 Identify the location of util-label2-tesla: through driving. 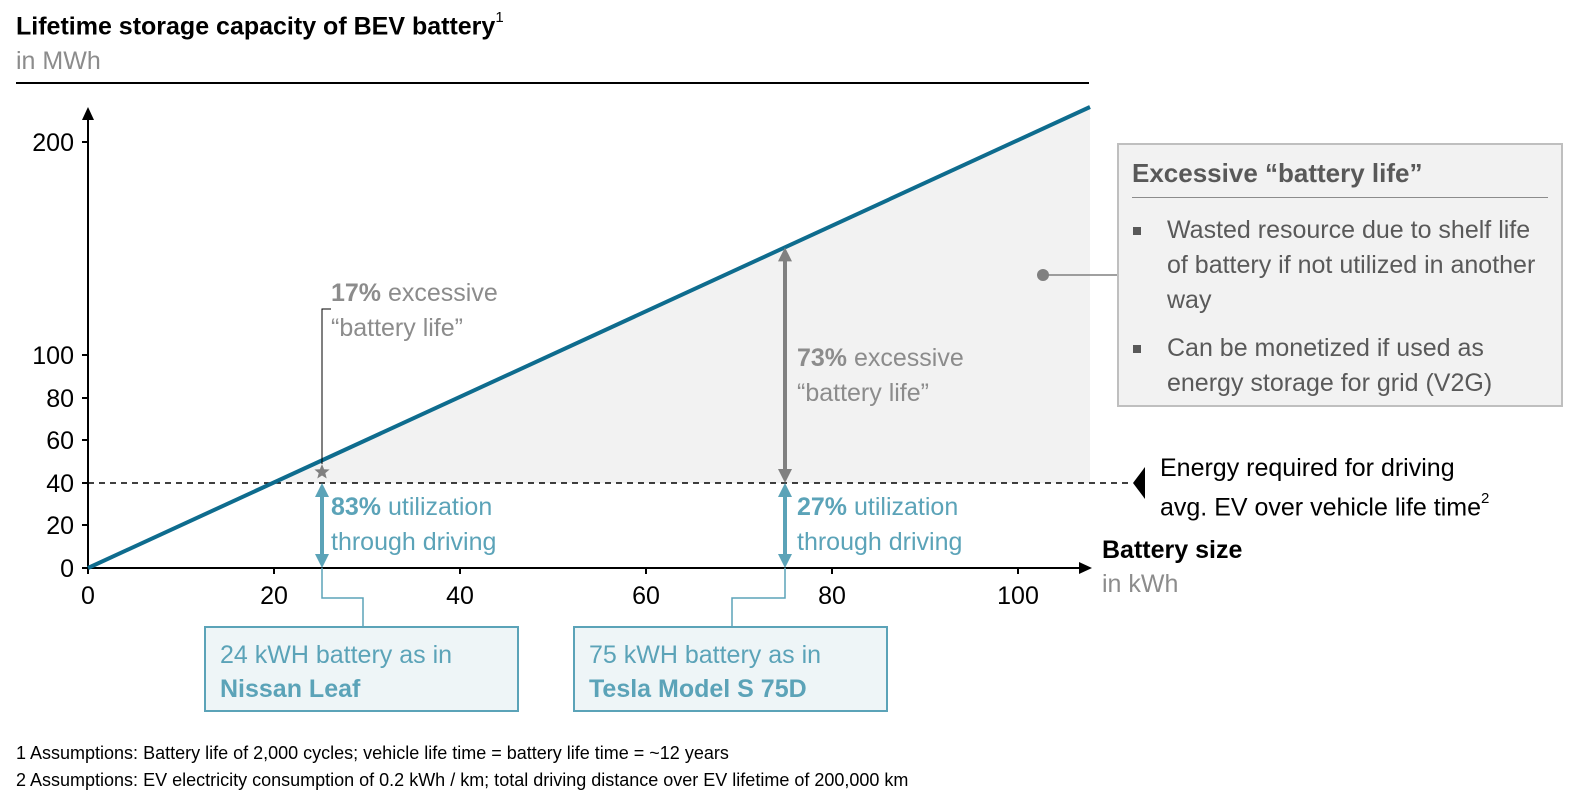
(880, 542).